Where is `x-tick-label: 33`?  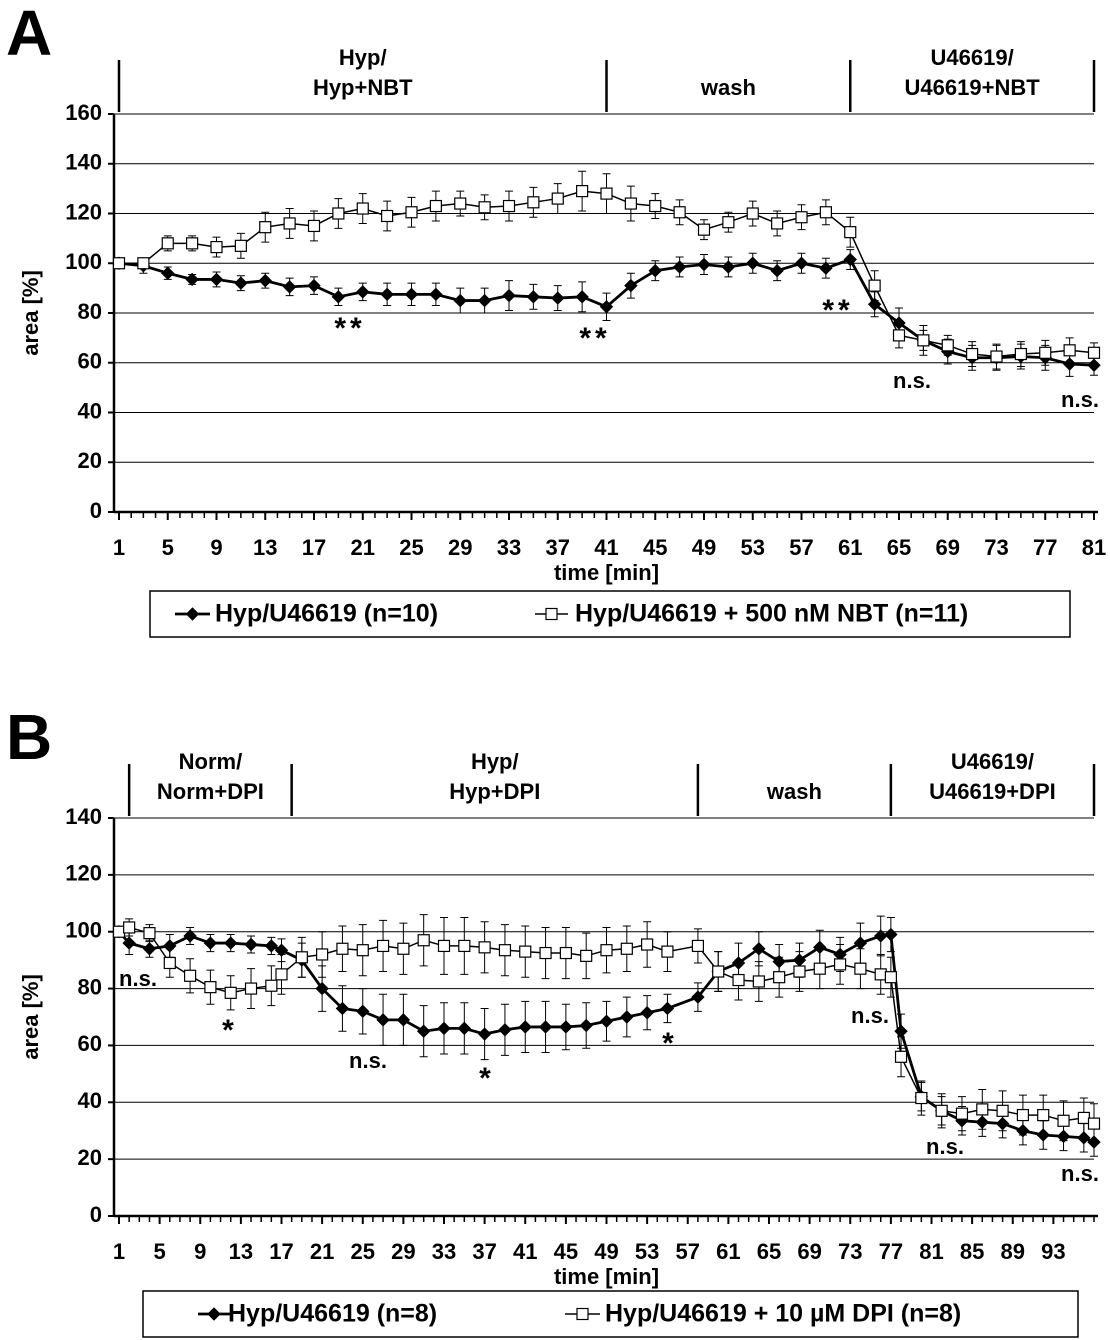 x-tick-label: 33 is located at coordinates (509, 547).